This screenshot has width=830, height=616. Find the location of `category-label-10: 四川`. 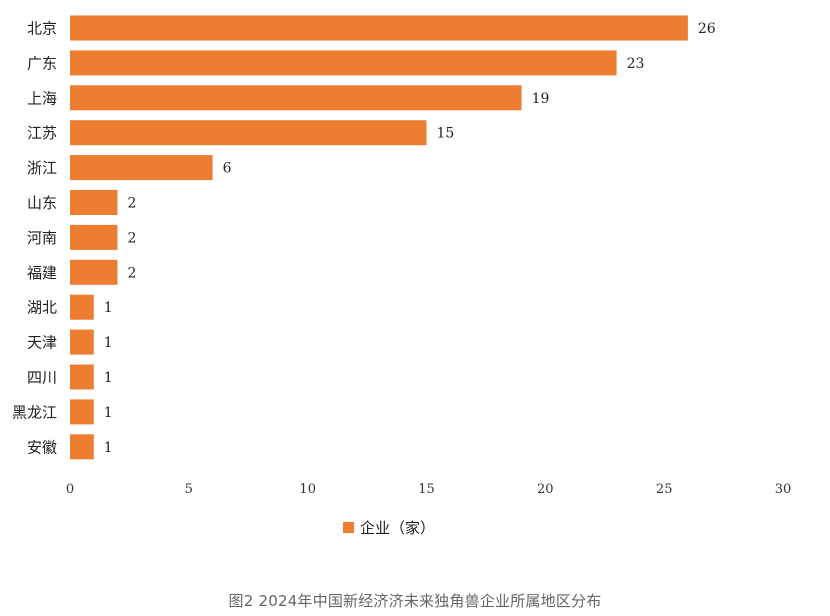

category-label-10: 四川 is located at coordinates (42, 378).